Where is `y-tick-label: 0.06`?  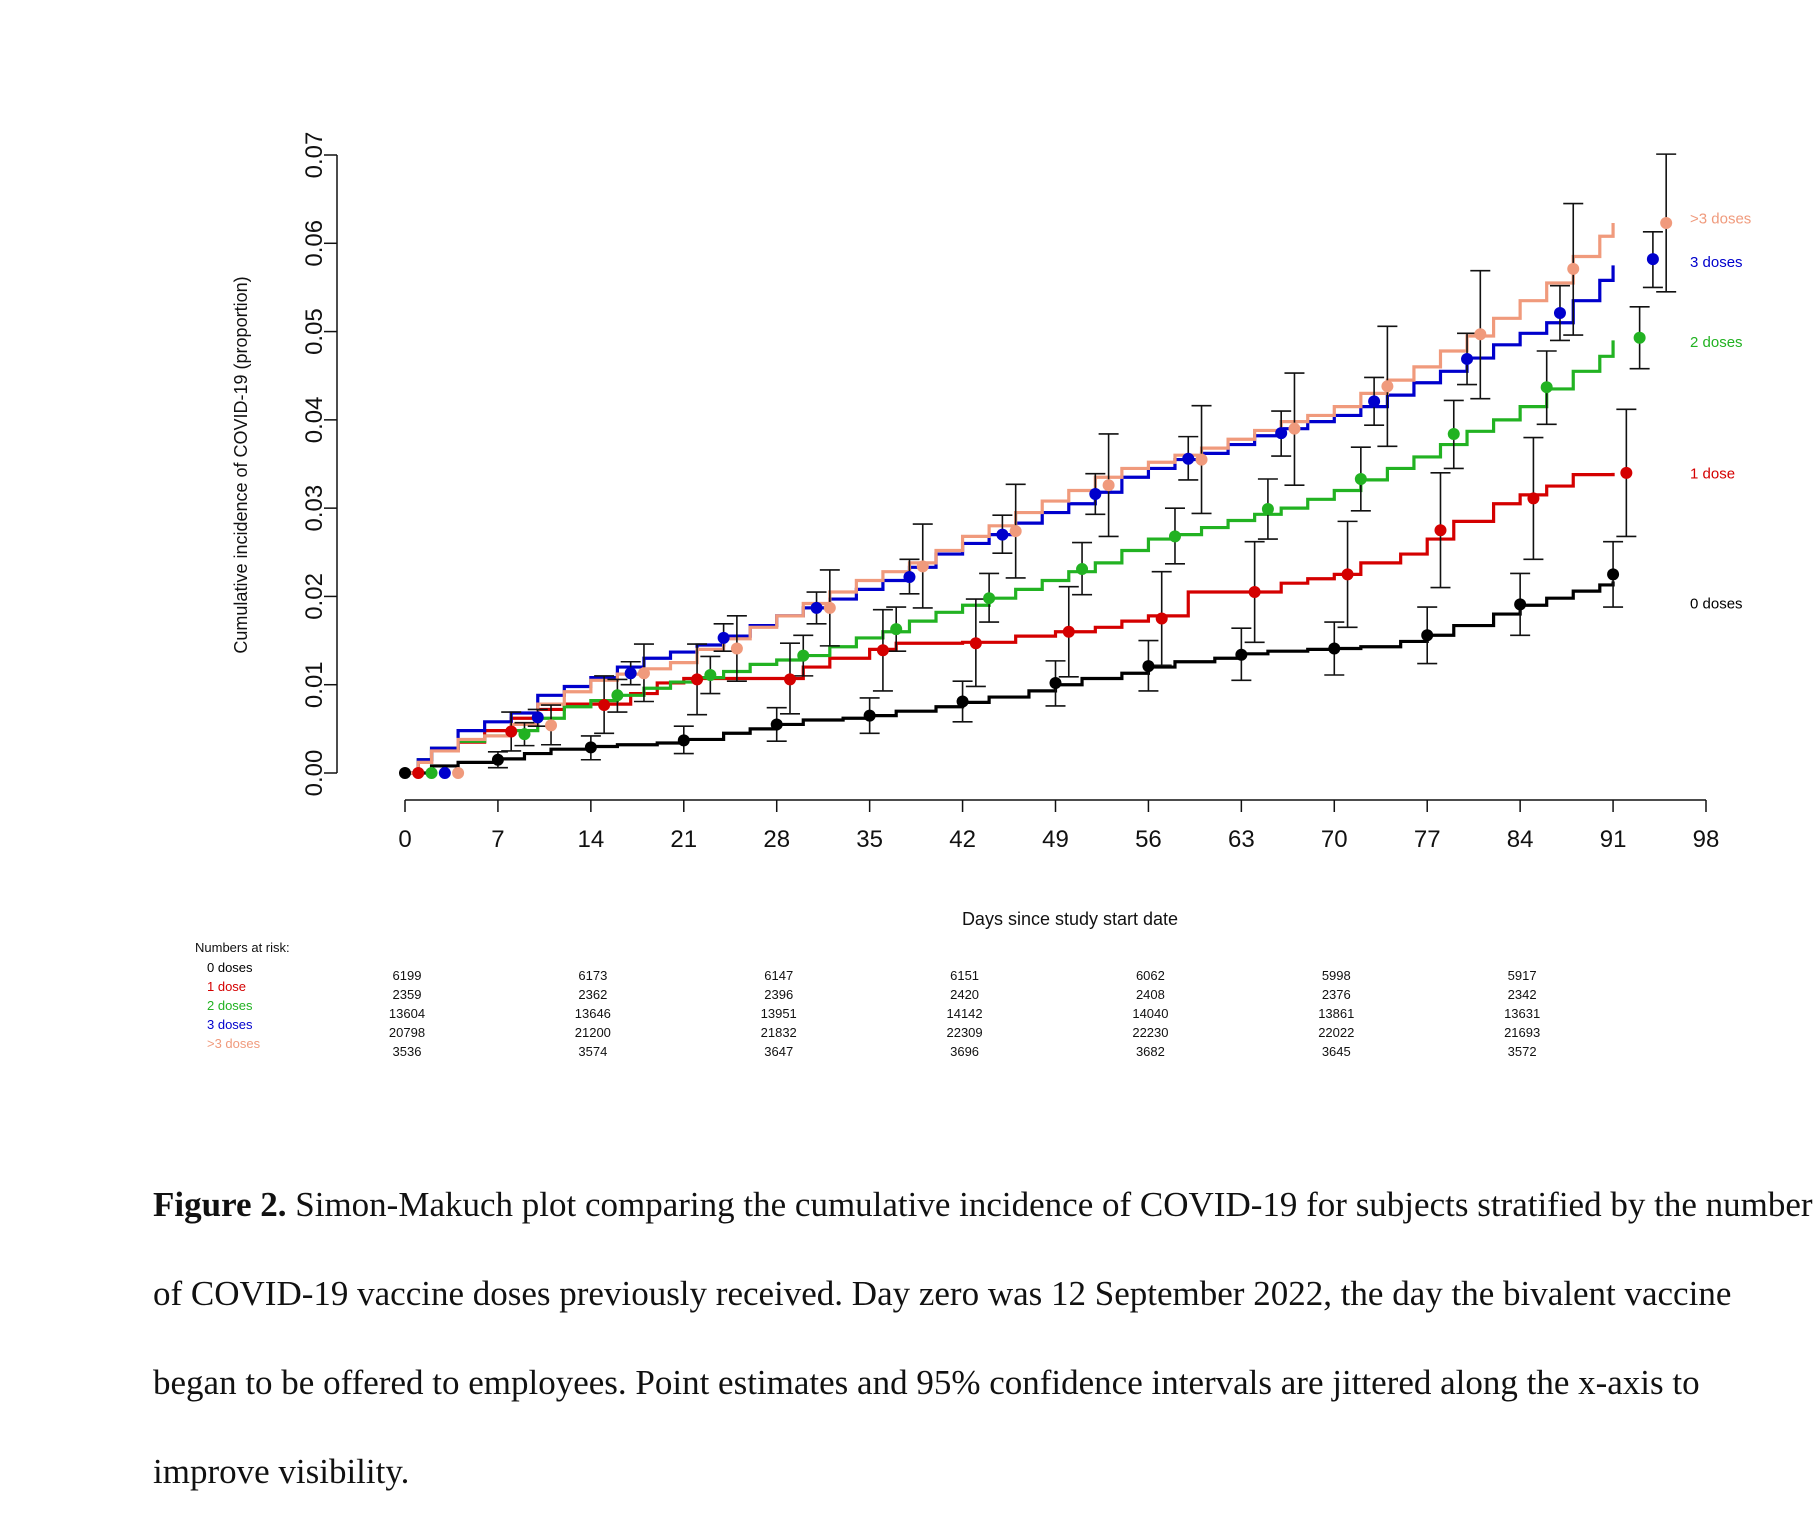
y-tick-label: 0.06 is located at coordinates (314, 243).